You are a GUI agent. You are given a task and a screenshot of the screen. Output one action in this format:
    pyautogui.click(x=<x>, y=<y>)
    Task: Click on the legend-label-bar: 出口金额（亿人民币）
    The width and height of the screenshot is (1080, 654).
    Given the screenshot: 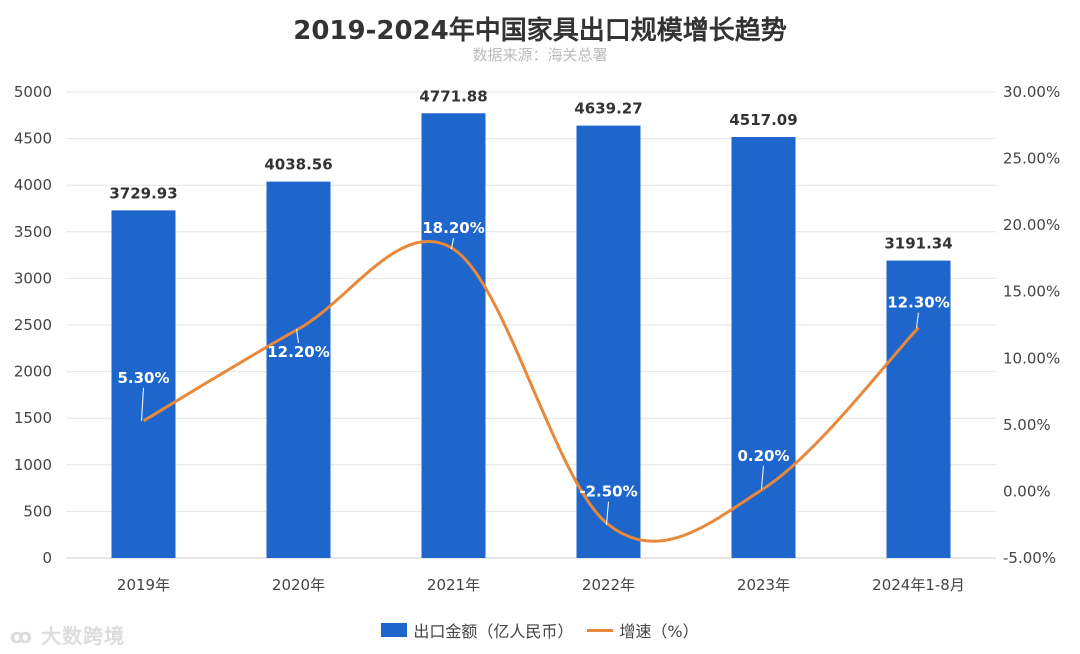 What is the action you would take?
    pyautogui.click(x=493, y=631)
    